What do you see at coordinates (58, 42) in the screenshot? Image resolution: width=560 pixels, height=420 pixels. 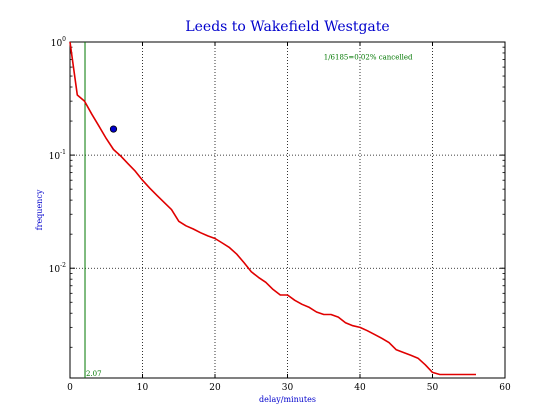 I see `y-tick-label: 10⁰` at bounding box center [58, 42].